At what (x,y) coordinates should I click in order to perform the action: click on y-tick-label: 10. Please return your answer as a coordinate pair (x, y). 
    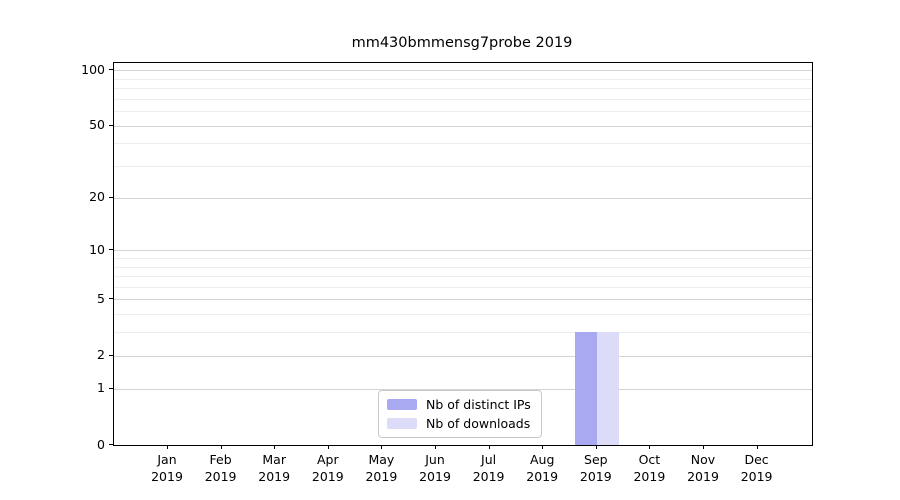
    Looking at the image, I should click on (97, 249).